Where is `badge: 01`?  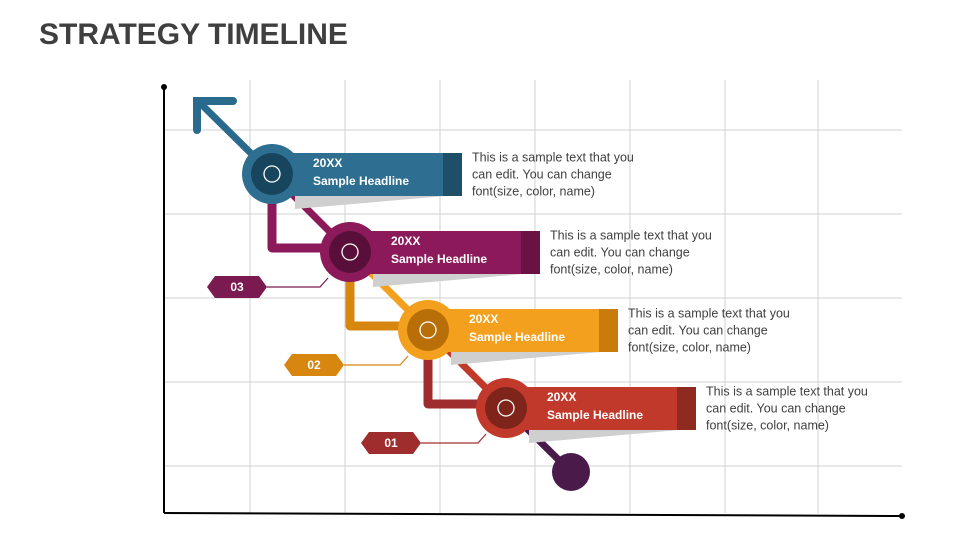 badge: 01 is located at coordinates (424, 443).